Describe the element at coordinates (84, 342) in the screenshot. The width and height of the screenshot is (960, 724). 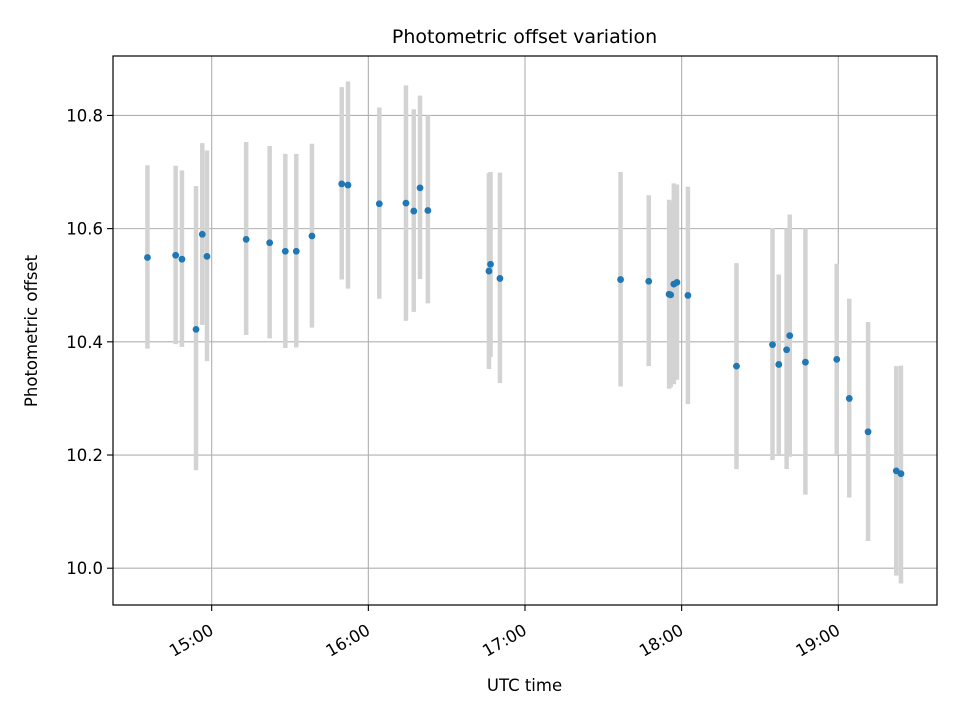
I see `y-tick-label: 10.4` at that location.